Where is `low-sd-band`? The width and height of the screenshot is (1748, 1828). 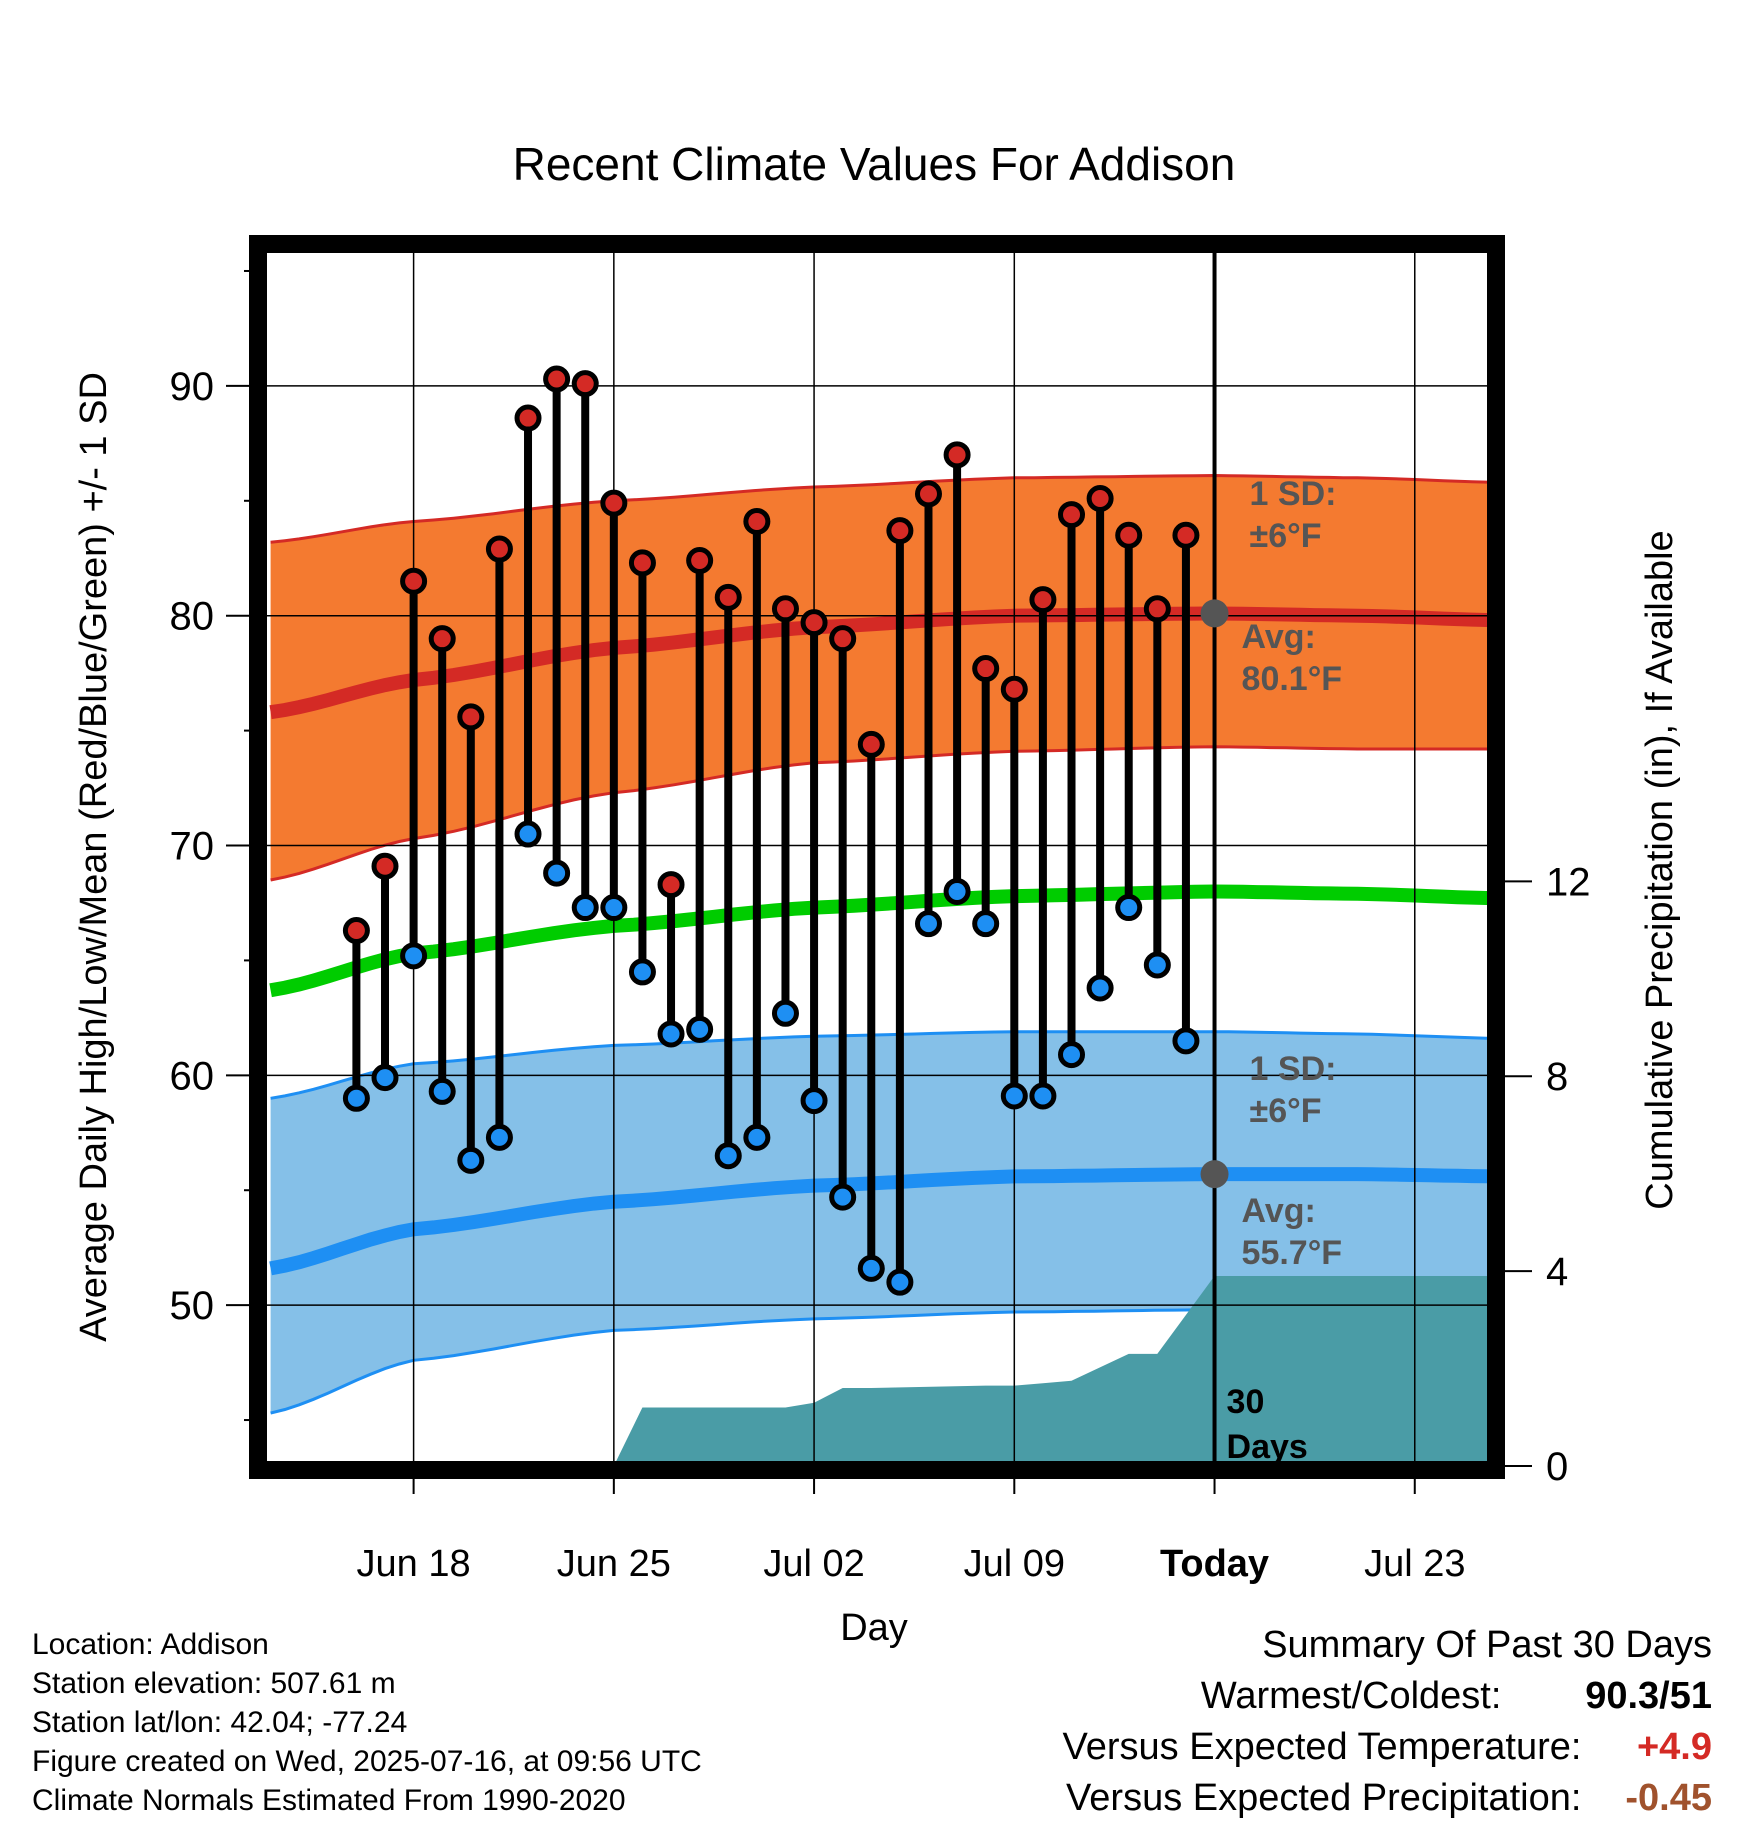
low-sd-band is located at coordinates (881, 1222).